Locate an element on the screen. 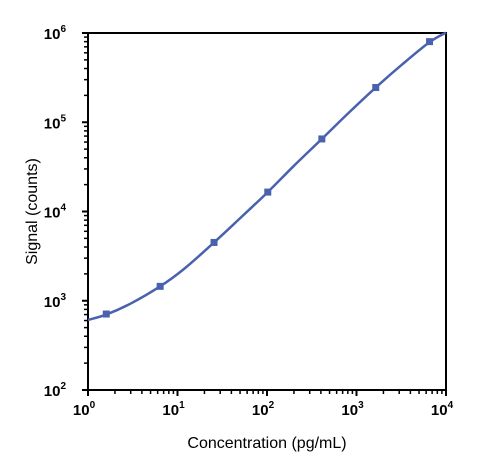 This screenshot has height=472, width=500. y-tick-label: 10⁵ is located at coordinates (55, 122).